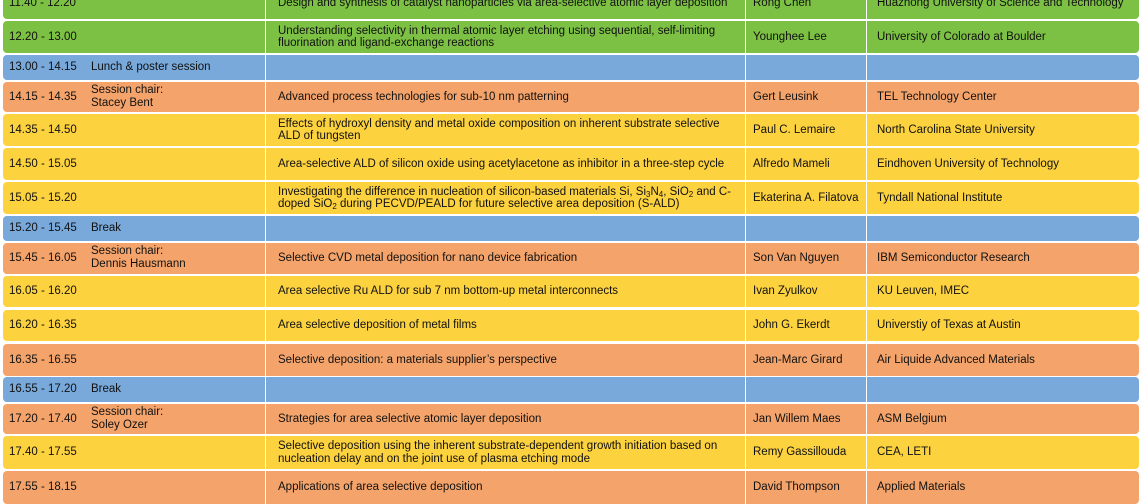 This screenshot has width=1142, height=504. What do you see at coordinates (806, 198) in the screenshot?
I see `speaker-name: Ekaterina A. Filatova` at bounding box center [806, 198].